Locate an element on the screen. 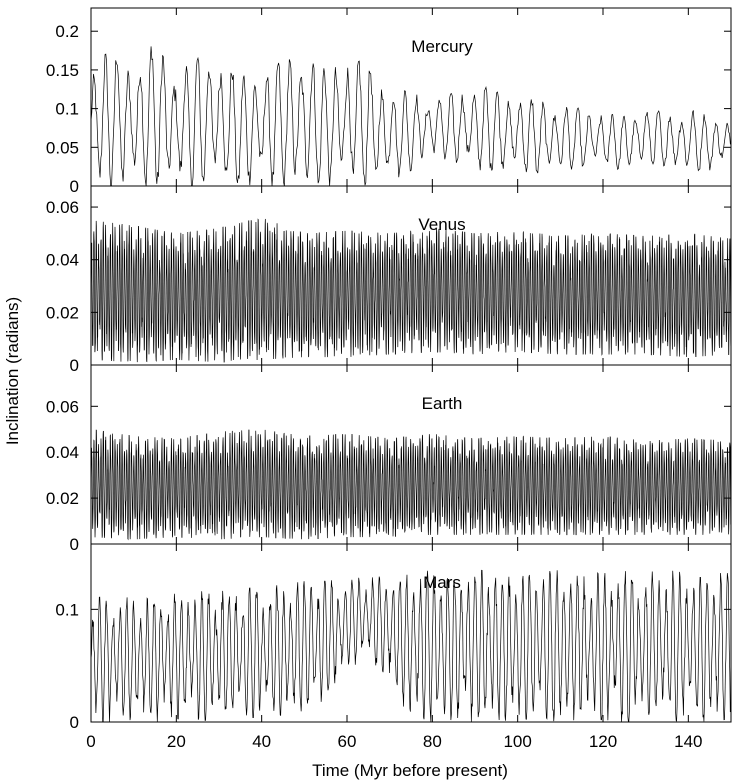 The width and height of the screenshot is (738, 784). x-axis-title: Time (Myr before present) is located at coordinates (410, 770).